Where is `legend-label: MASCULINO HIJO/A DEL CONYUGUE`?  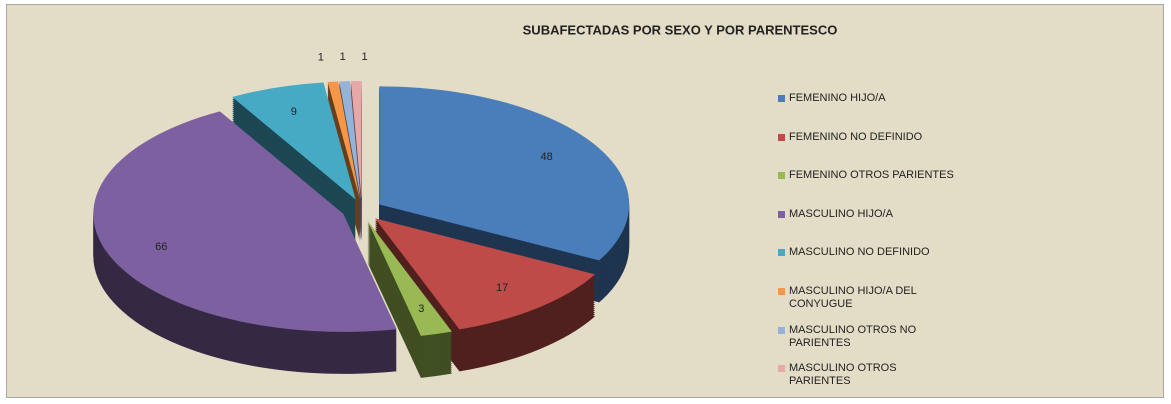 legend-label: MASCULINO HIJO/A DEL CONYUGUE is located at coordinates (853, 297).